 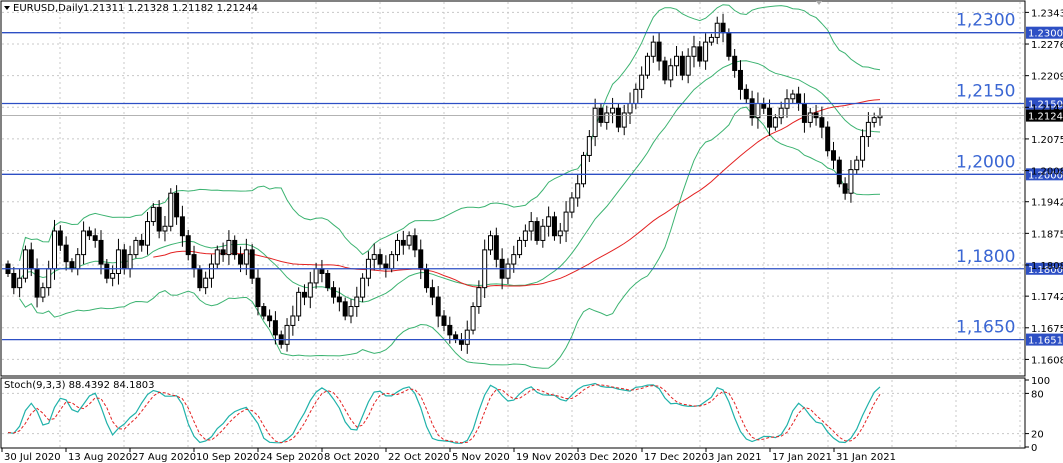 What do you see at coordinates (1044, 32) in the screenshot?
I see `level-price-tag` at bounding box center [1044, 32].